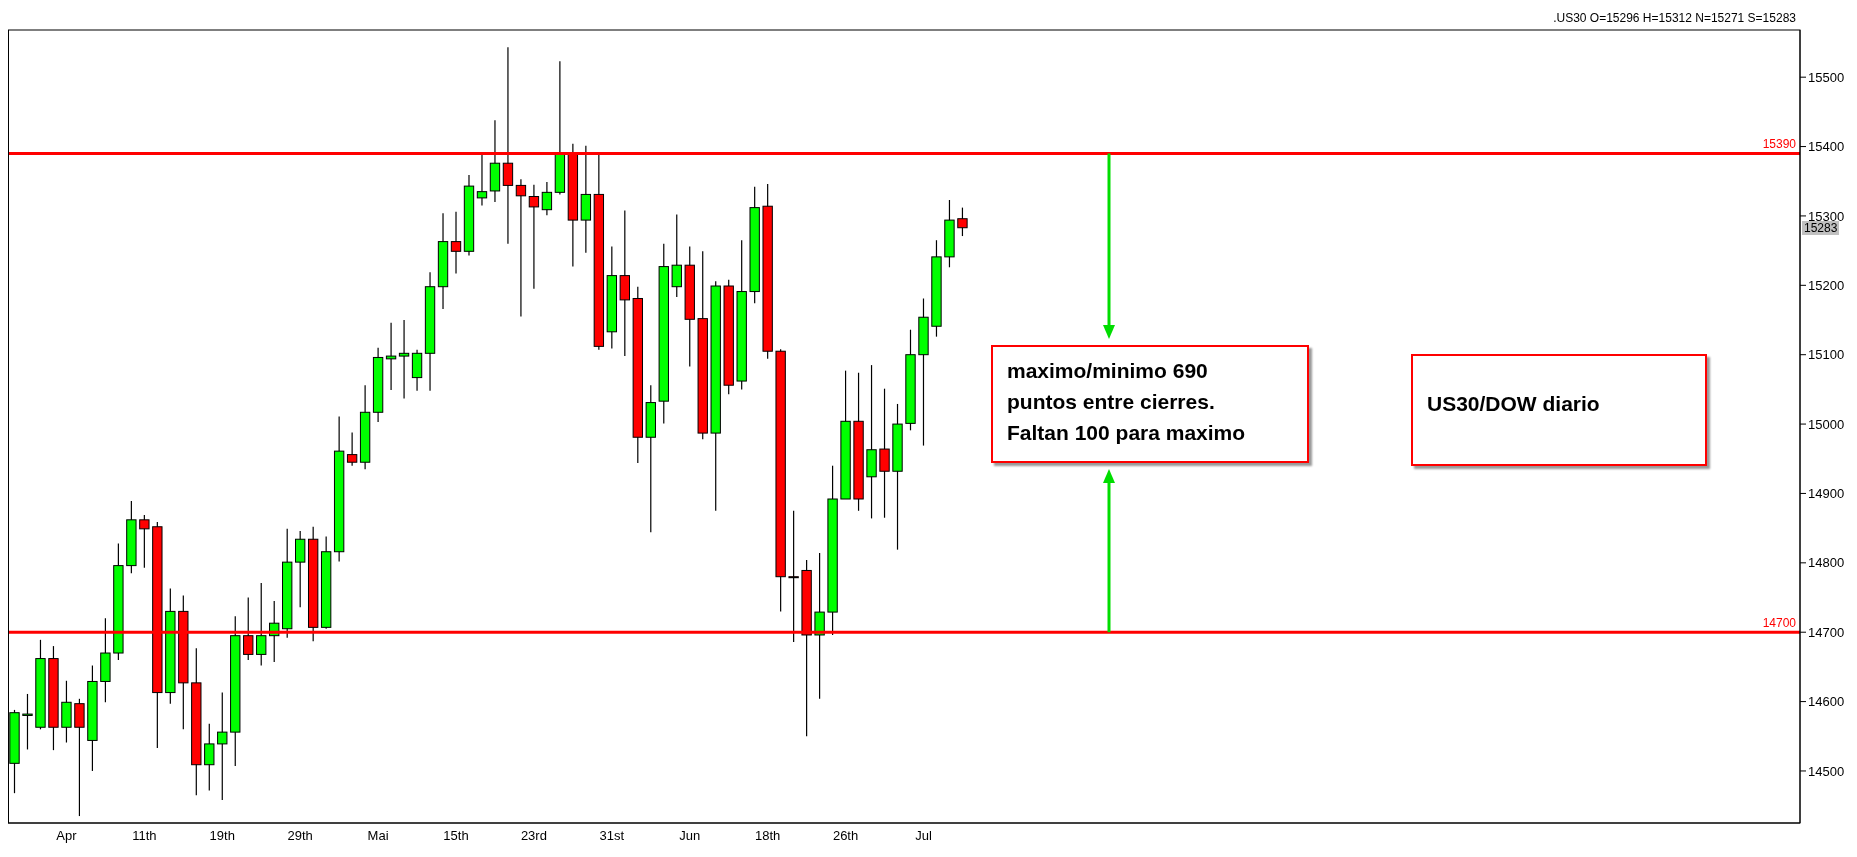  I want to click on x-tick-label: 19th, so click(222, 836).